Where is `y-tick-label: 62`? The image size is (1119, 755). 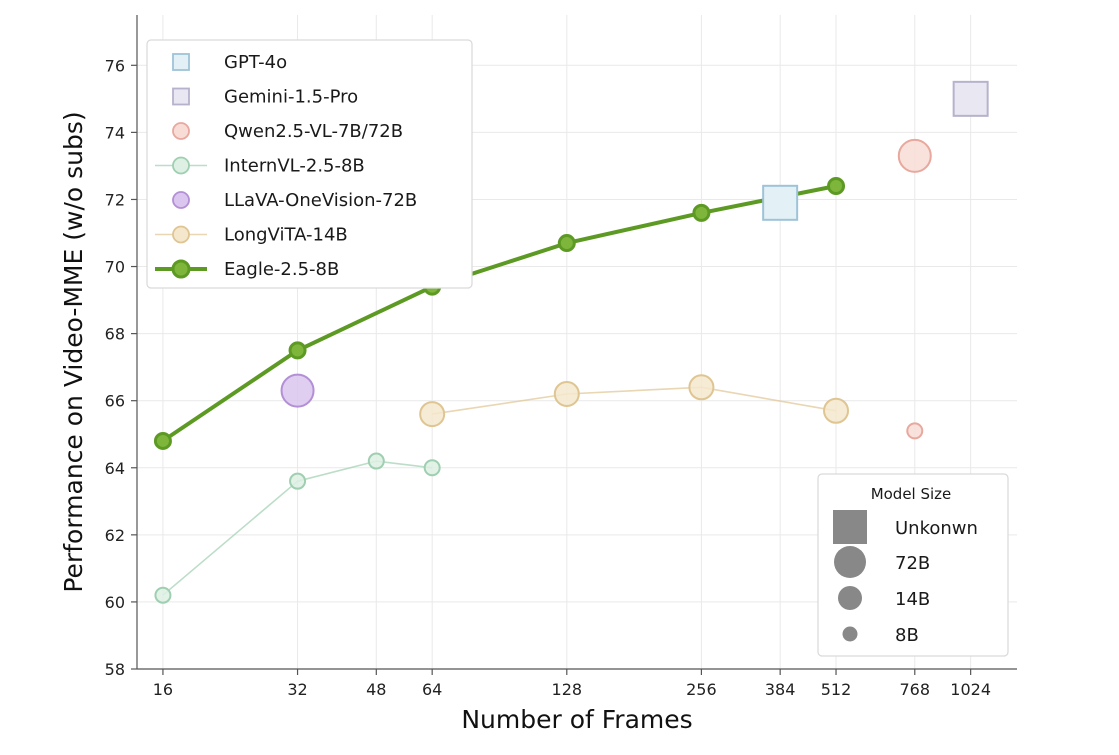 y-tick-label: 62 is located at coordinates (115, 535).